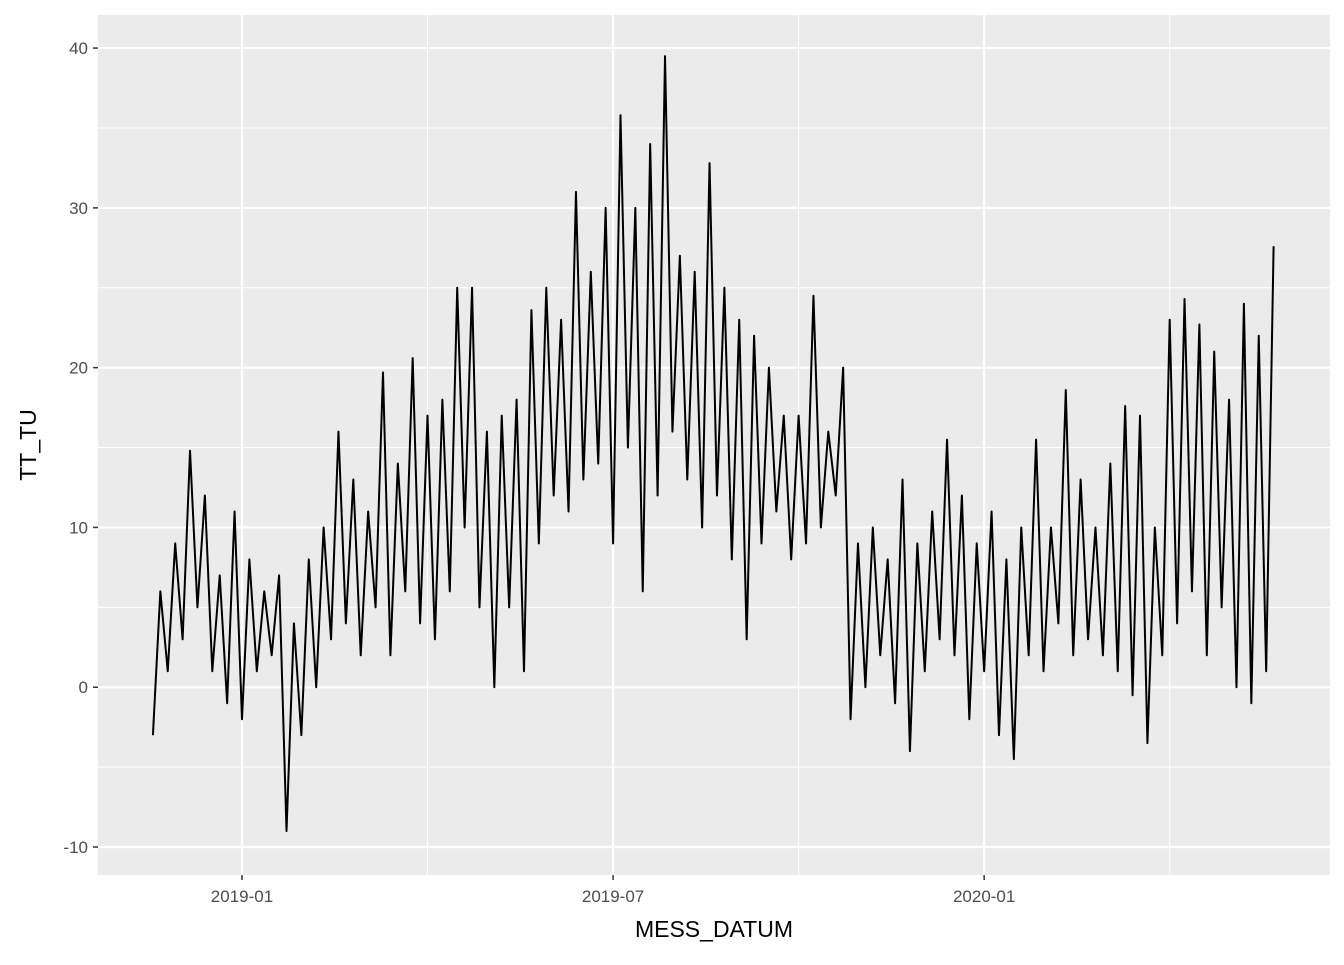 The height and width of the screenshot is (965, 1344). Describe the element at coordinates (78, 527) in the screenshot. I see `y-tick-label: 10` at that location.